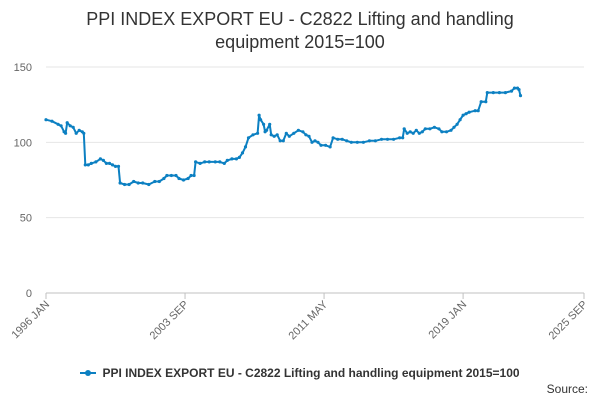 The width and height of the screenshot is (600, 400). What do you see at coordinates (170, 321) in the screenshot?
I see `x-tick-label: 2003 SEP` at bounding box center [170, 321].